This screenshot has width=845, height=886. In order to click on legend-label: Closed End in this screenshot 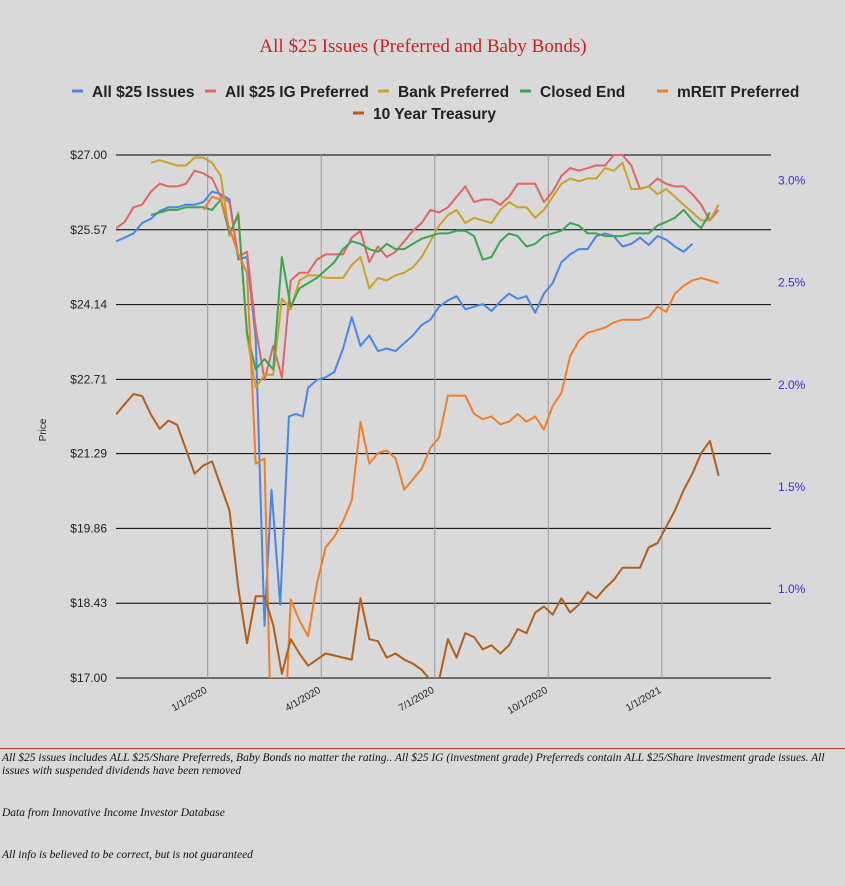, I will do `click(582, 92)`.